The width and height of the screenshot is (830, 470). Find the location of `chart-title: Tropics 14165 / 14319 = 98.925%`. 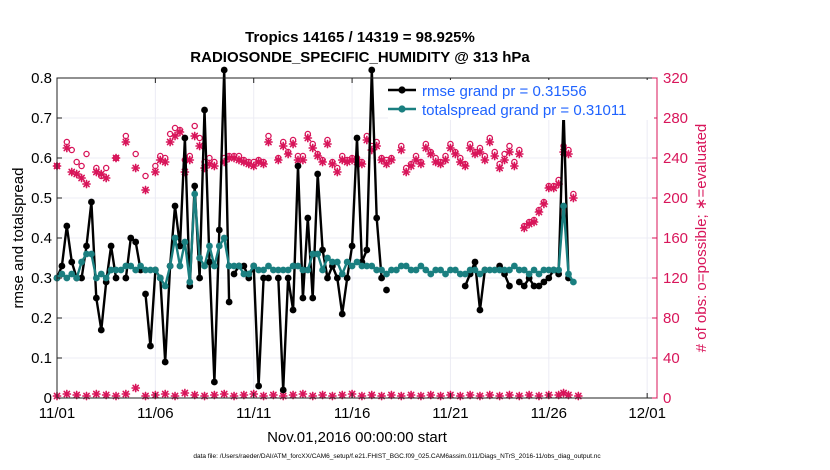

chart-title: Tropics 14165 / 14319 = 98.925% is located at coordinates (360, 37).